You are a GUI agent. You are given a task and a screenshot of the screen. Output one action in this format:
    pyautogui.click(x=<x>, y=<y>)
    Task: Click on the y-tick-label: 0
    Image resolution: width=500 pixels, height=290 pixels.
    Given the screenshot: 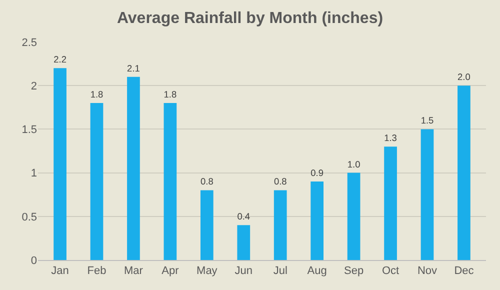 What is the action you would take?
    pyautogui.click(x=33, y=260)
    